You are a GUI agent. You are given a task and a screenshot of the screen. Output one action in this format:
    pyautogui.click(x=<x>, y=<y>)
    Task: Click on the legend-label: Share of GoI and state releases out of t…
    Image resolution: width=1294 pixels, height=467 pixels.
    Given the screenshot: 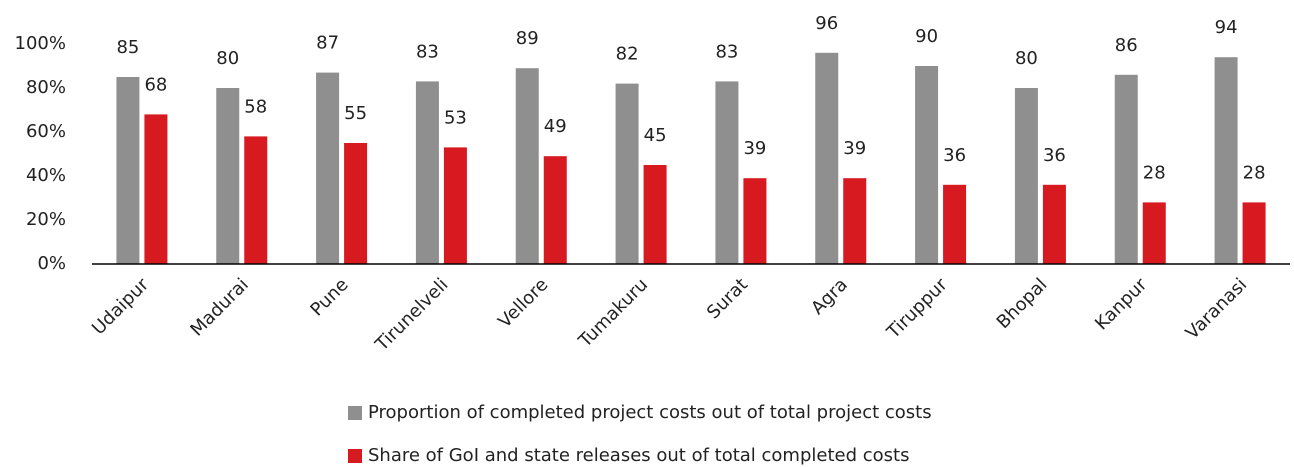 What is the action you would take?
    pyautogui.click(x=638, y=455)
    